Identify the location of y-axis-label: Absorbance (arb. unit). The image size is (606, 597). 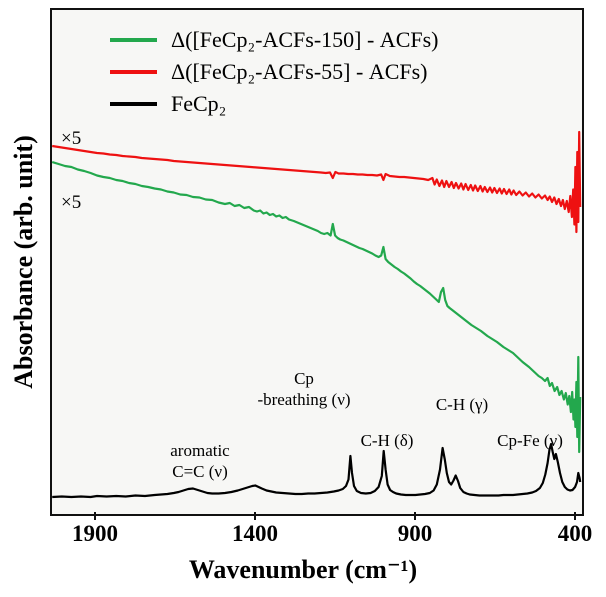
(23, 262).